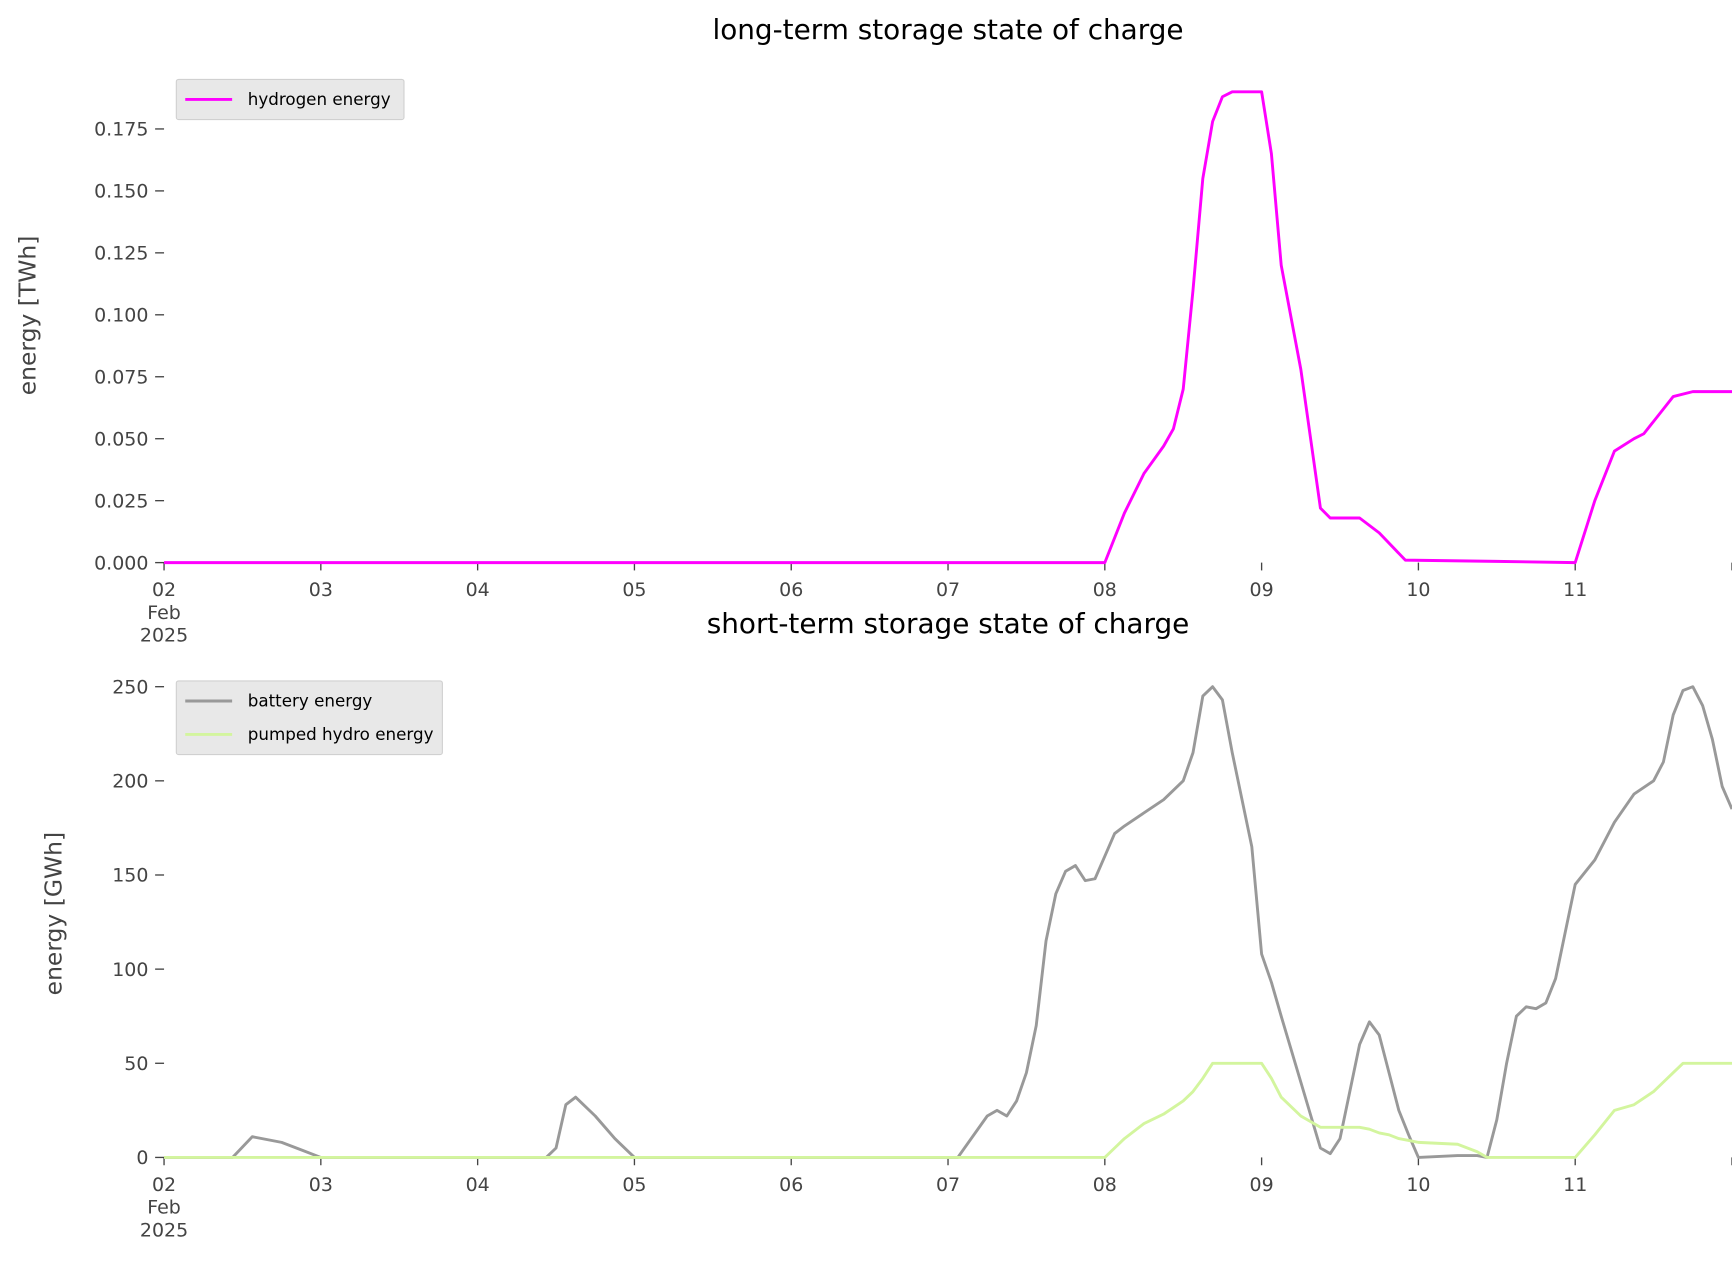 The image size is (1732, 1277). What do you see at coordinates (130, 876) in the screenshot?
I see `y-tick-label: 150` at bounding box center [130, 876].